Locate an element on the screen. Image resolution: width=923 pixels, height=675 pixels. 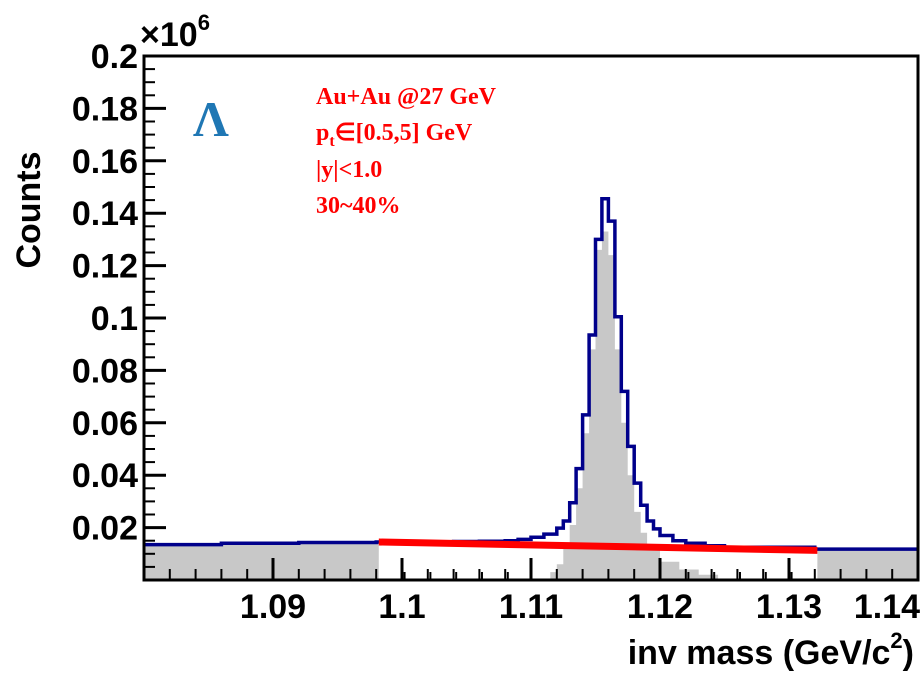
y-multiplier: ×10⁶ is located at coordinates (175, 32).